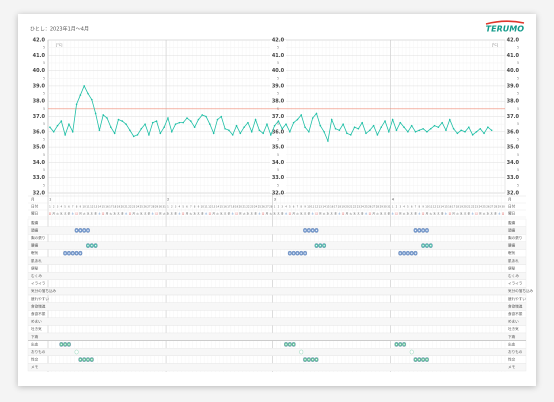  What do you see at coordinates (515, 351) in the screenshot?
I see `row-label: おりもの` at bounding box center [515, 351].